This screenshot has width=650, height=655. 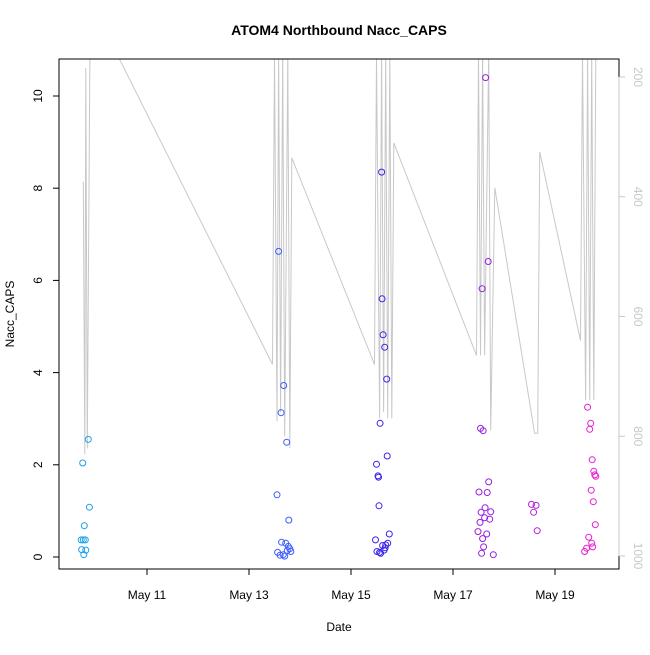 What do you see at coordinates (351, 585) in the screenshot?
I see `x-axis: May 11 May 13 May 15 May 17 May 19` at bounding box center [351, 585].